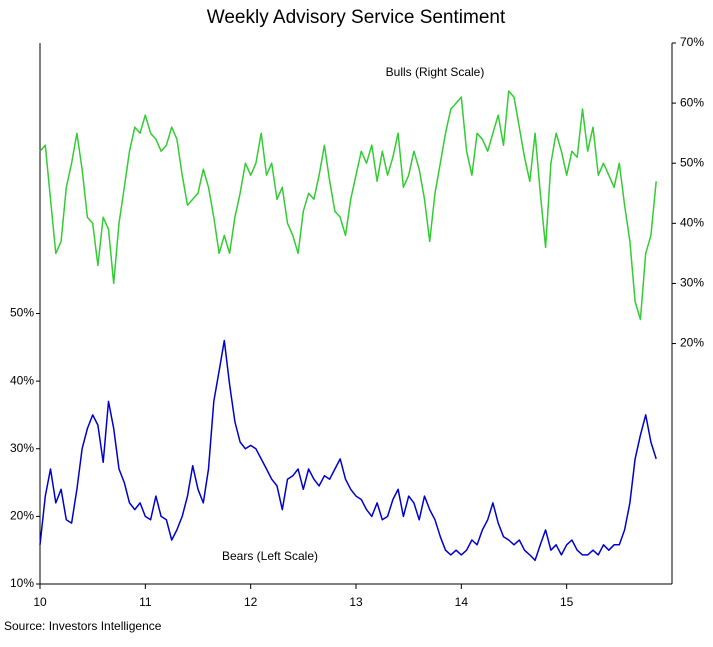 The image size is (713, 647). I want to click on y2-tick-label: 60%, so click(692, 102).